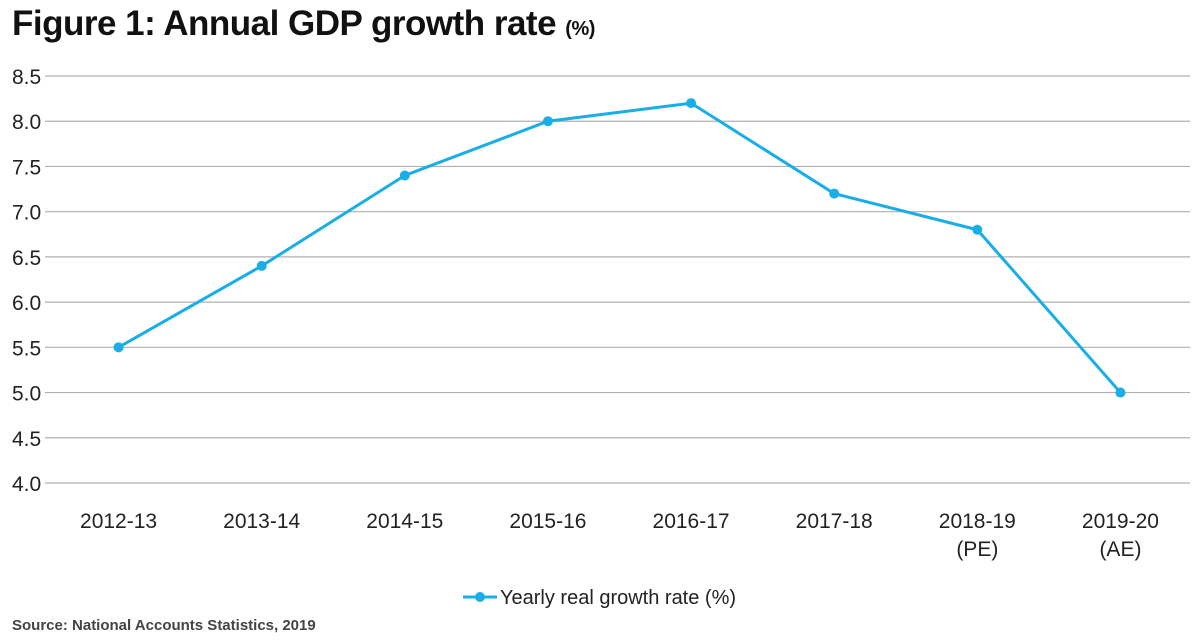 Image resolution: width=1200 pixels, height=643 pixels. I want to click on x-tick-label: 2018-19, so click(977, 521).